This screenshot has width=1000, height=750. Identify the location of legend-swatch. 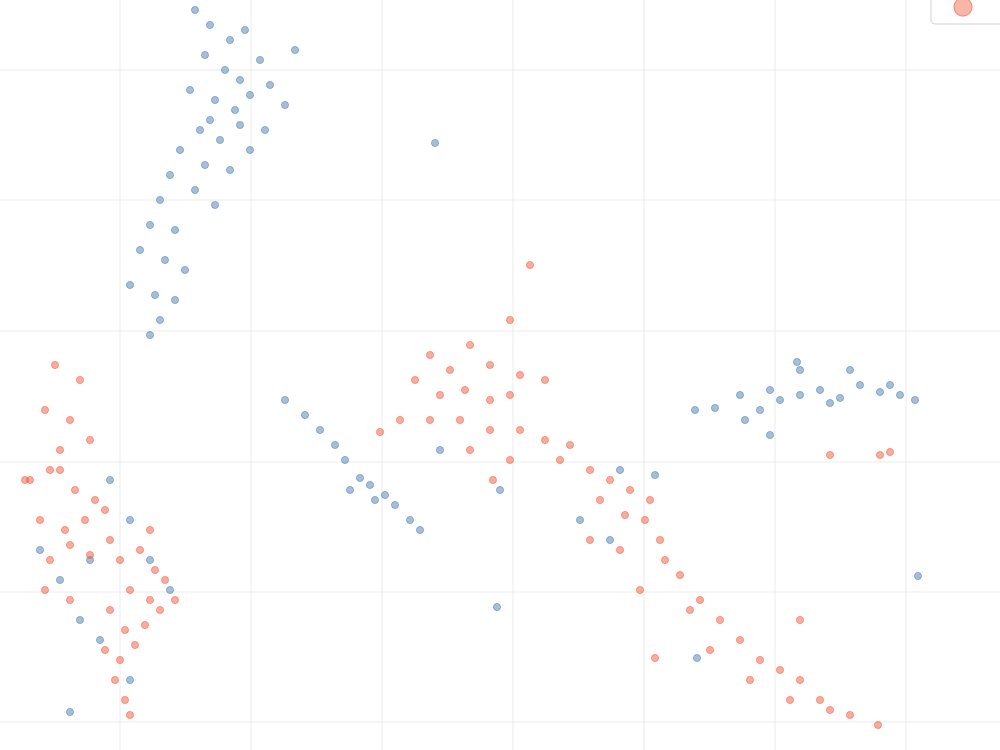
(963, 8).